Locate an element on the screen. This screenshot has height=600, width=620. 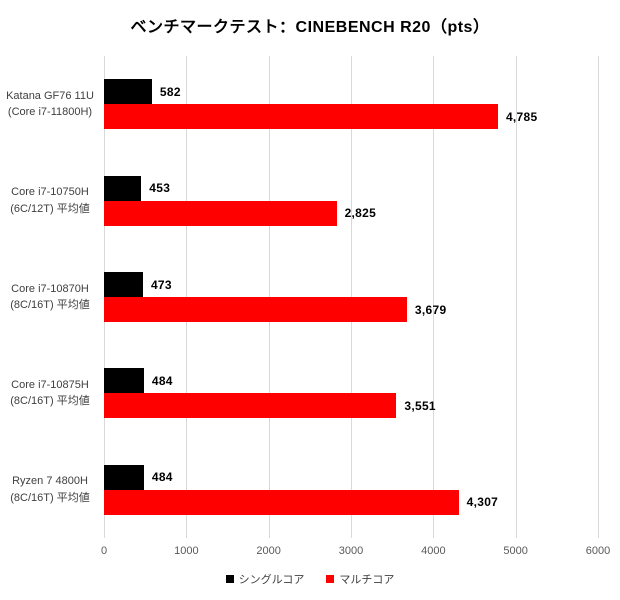
single-core-bar-line: 582 is located at coordinates (351, 92).